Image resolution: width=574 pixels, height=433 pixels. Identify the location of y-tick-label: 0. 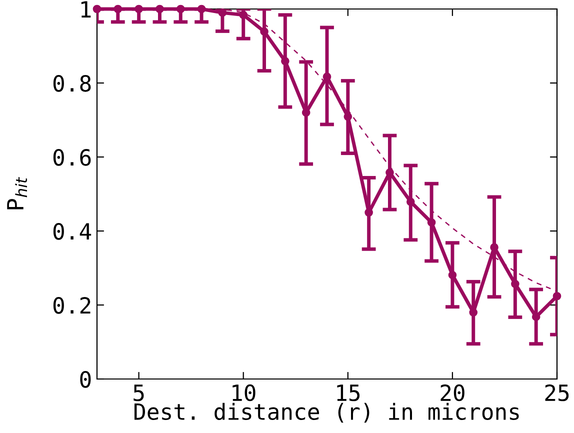
(85, 379).